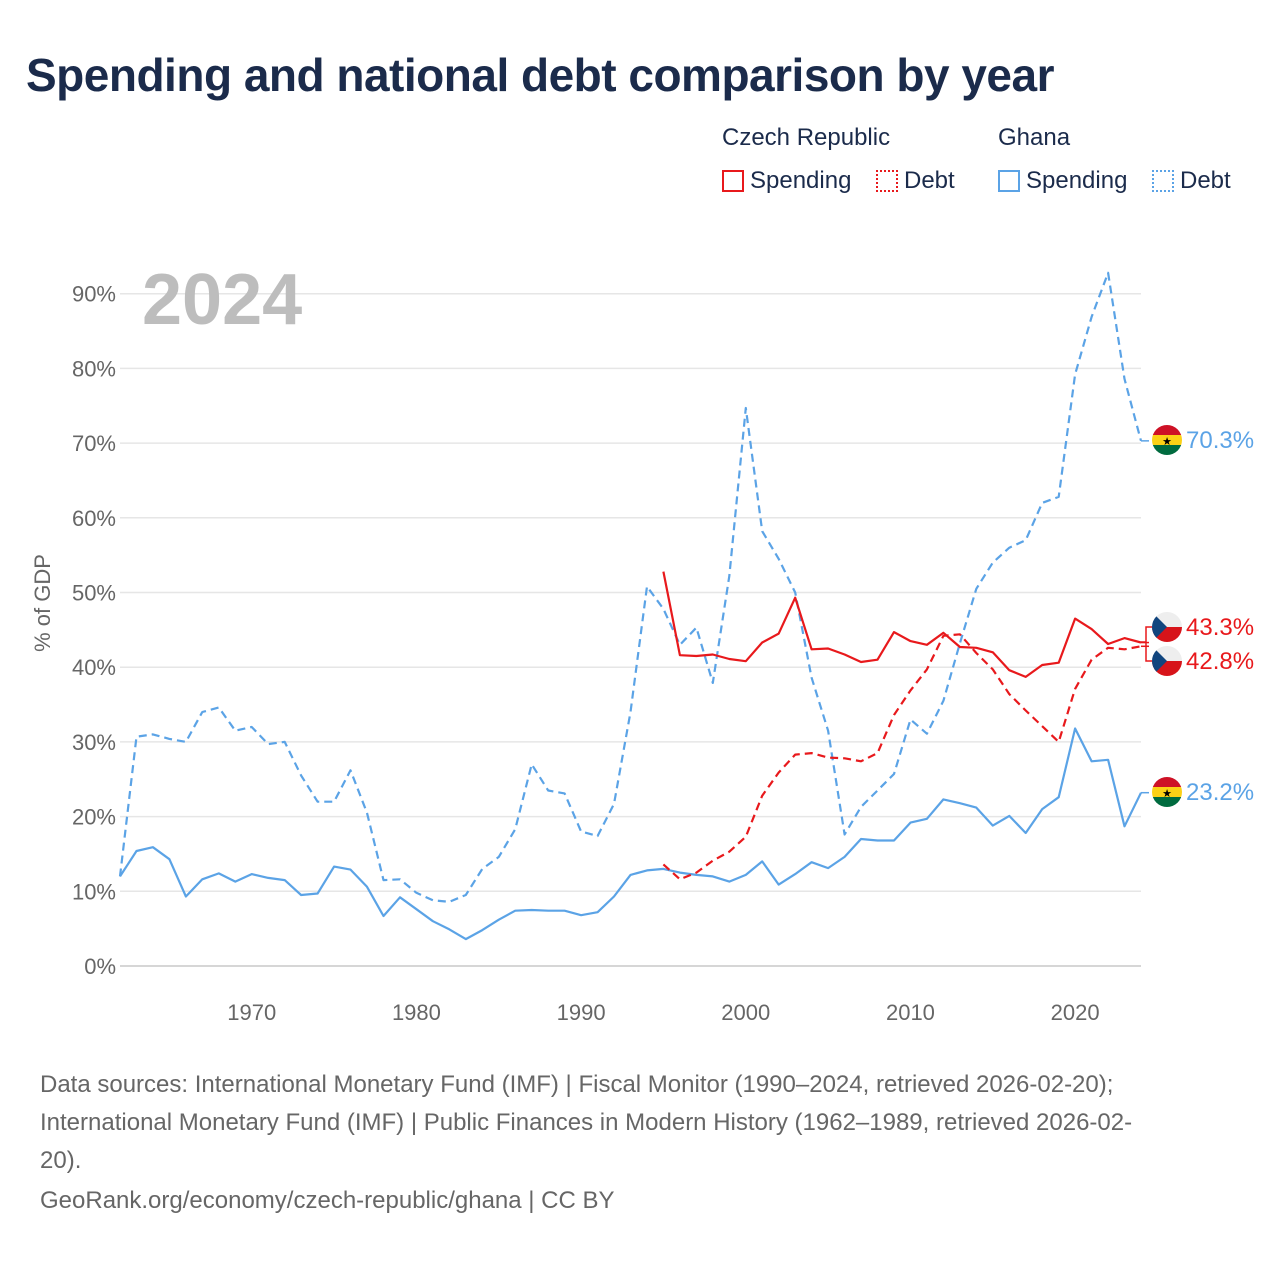 The height and width of the screenshot is (1280, 1280). What do you see at coordinates (630, 834) in the screenshot?
I see `series-line-ghana-spending` at bounding box center [630, 834].